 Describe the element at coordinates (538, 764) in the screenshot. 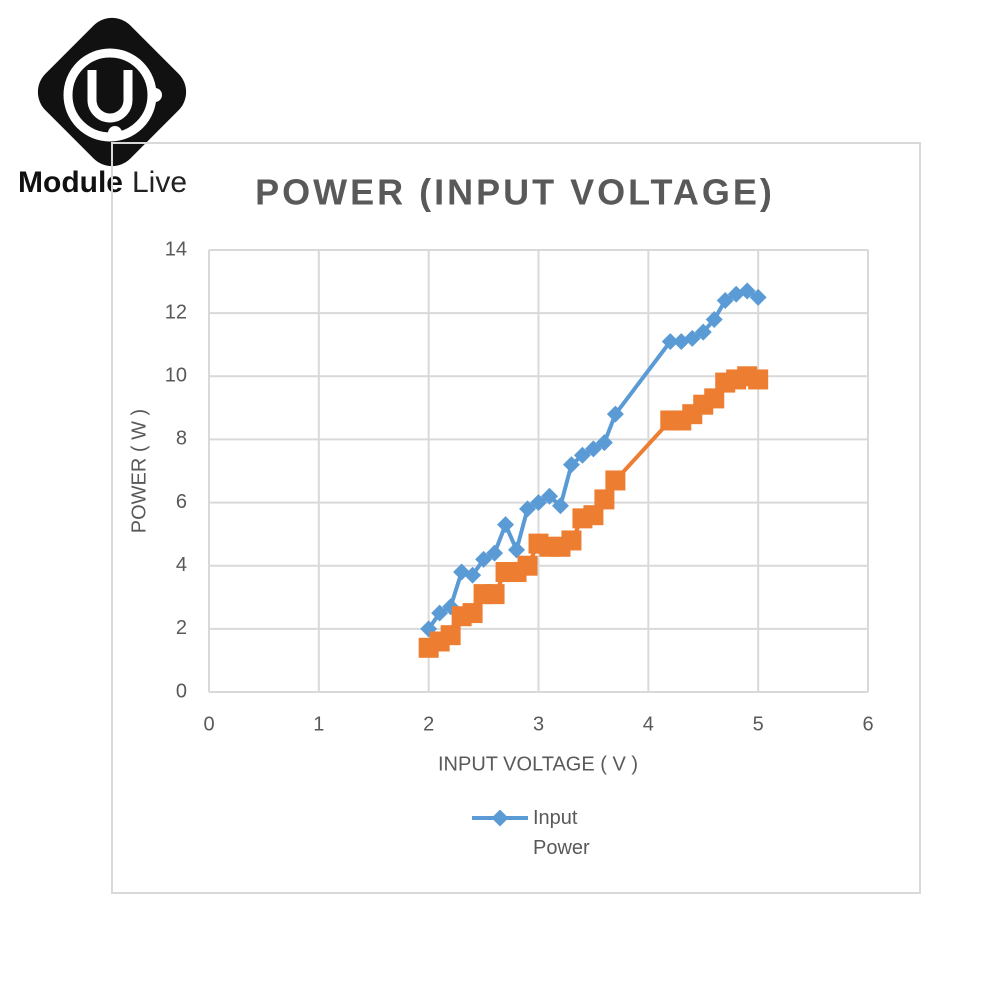

I see `x-axis-label: INPUT VOLTAGE ( V )` at that location.